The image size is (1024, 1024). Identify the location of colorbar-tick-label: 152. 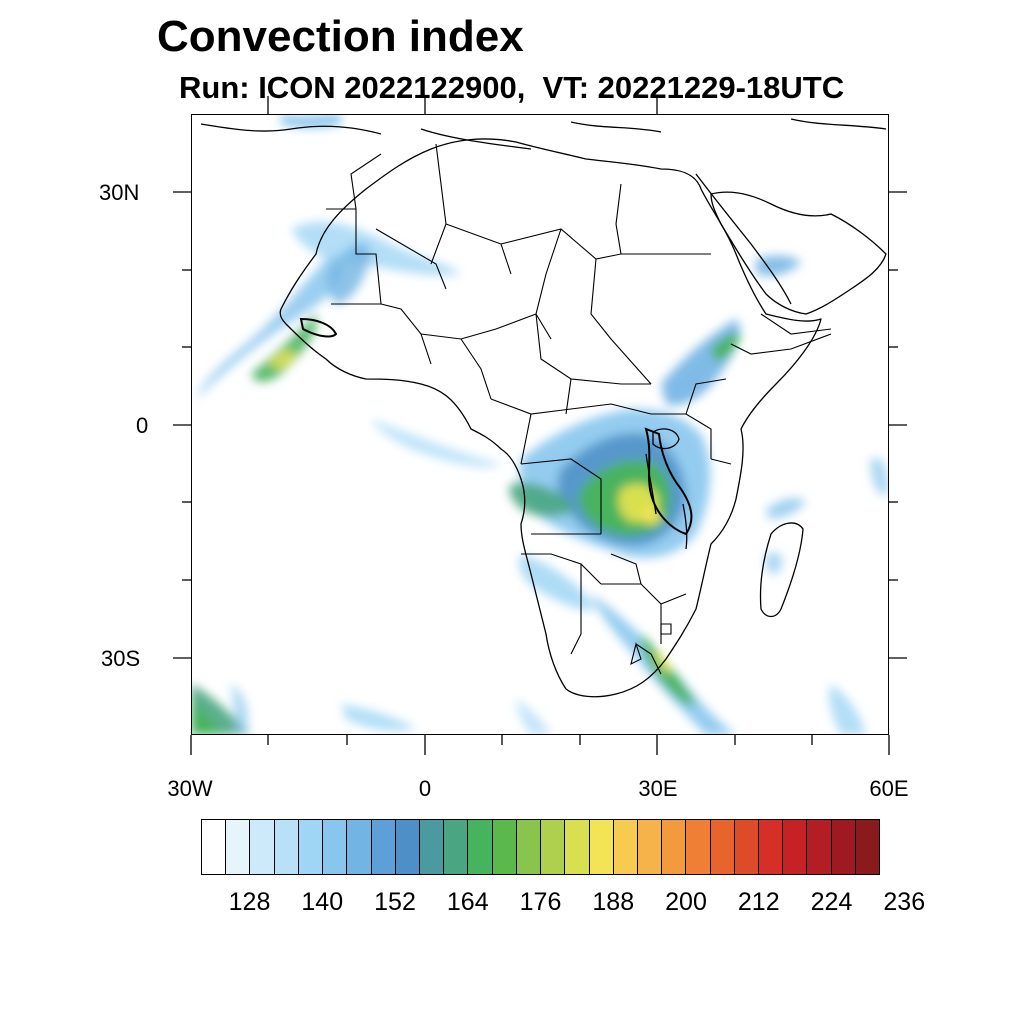
(395, 902).